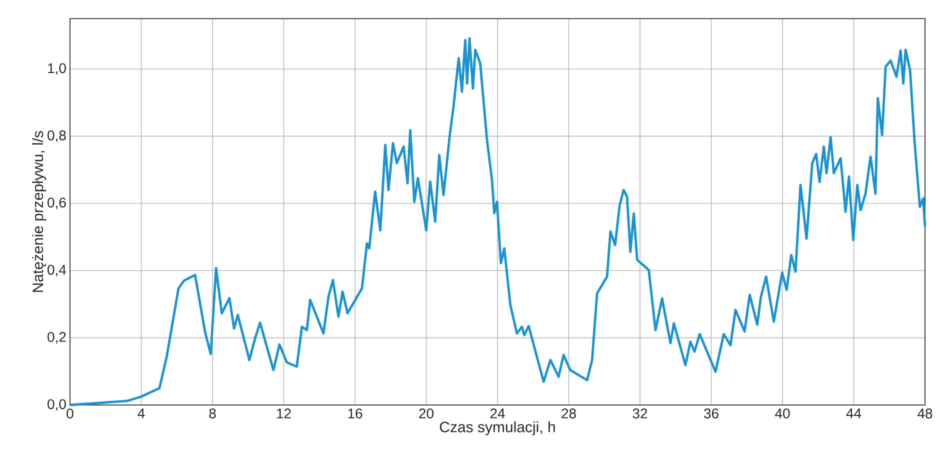 The height and width of the screenshot is (467, 938). Describe the element at coordinates (212, 413) in the screenshot. I see `x-tick-label: 8` at that location.